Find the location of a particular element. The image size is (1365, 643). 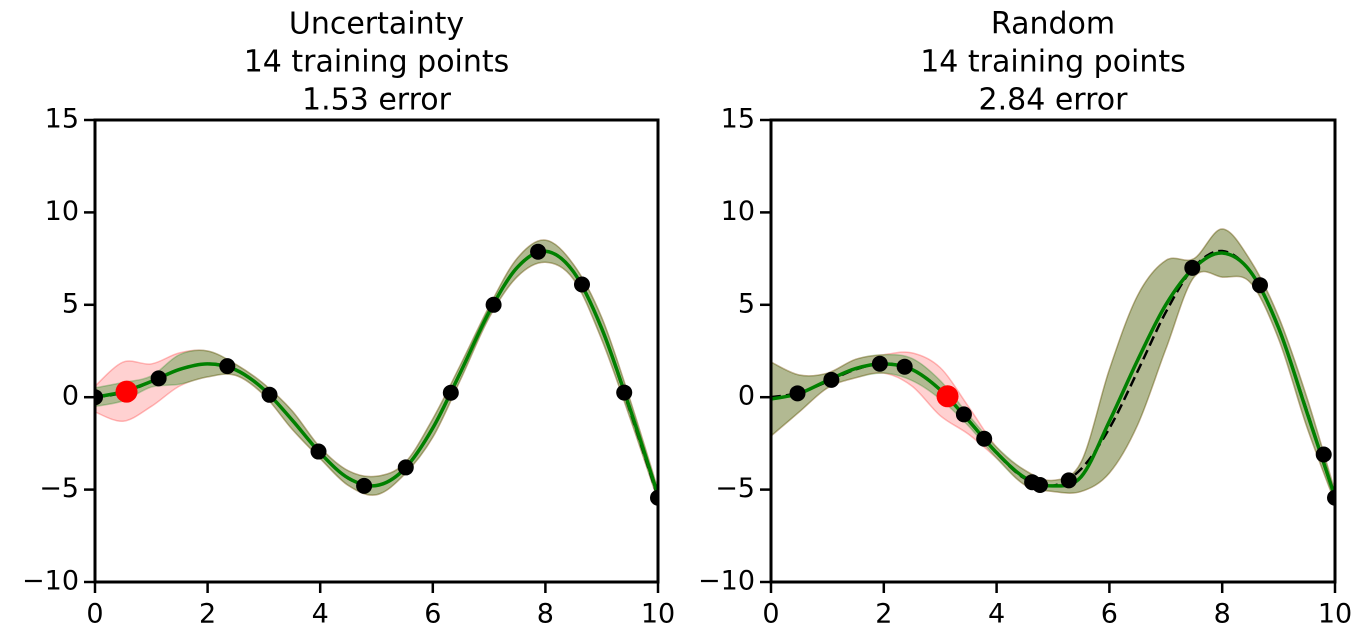

chart-title: 2.84 error is located at coordinates (1054, 100).